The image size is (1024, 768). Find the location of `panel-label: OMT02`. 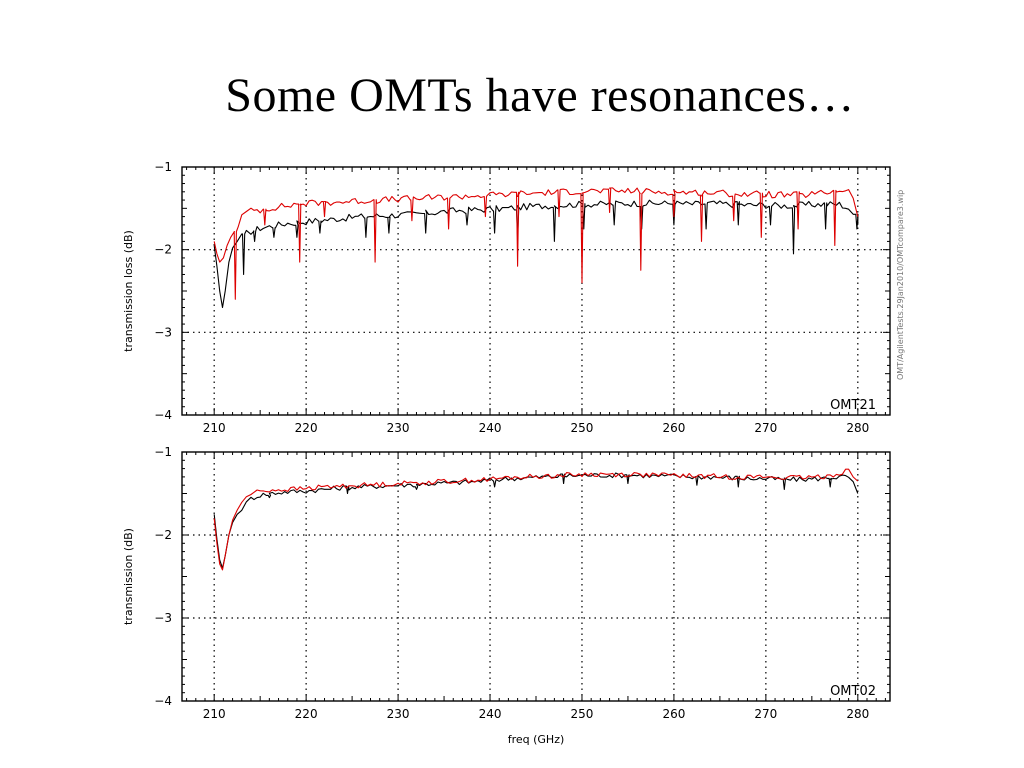

panel-label: OMT02 is located at coordinates (853, 691).